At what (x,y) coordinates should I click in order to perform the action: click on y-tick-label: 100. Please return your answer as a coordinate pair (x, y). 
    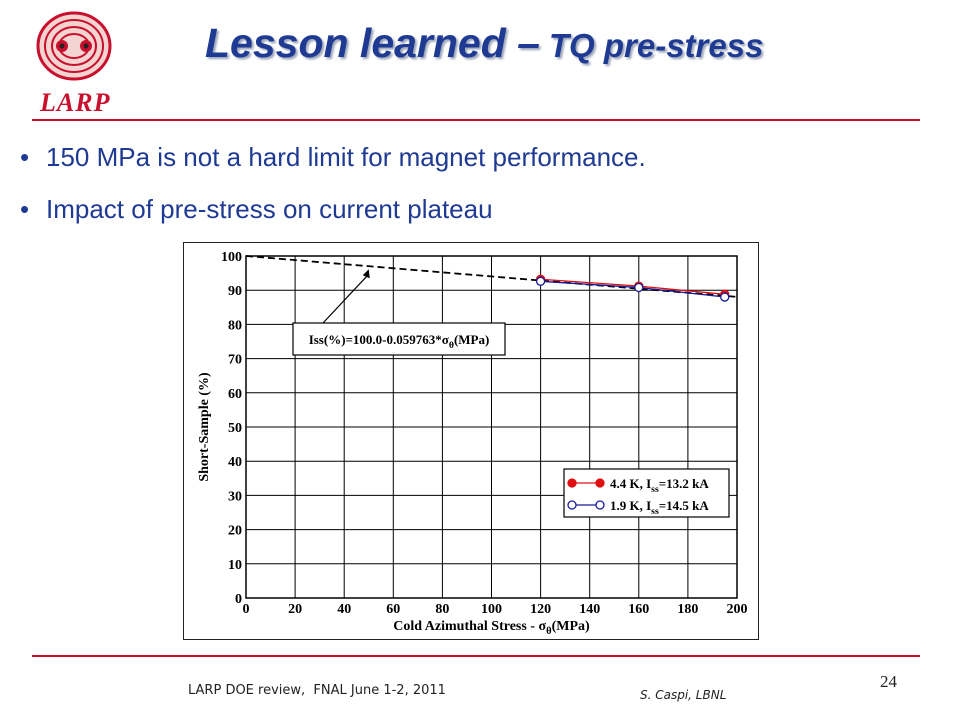
    Looking at the image, I should click on (231, 257).